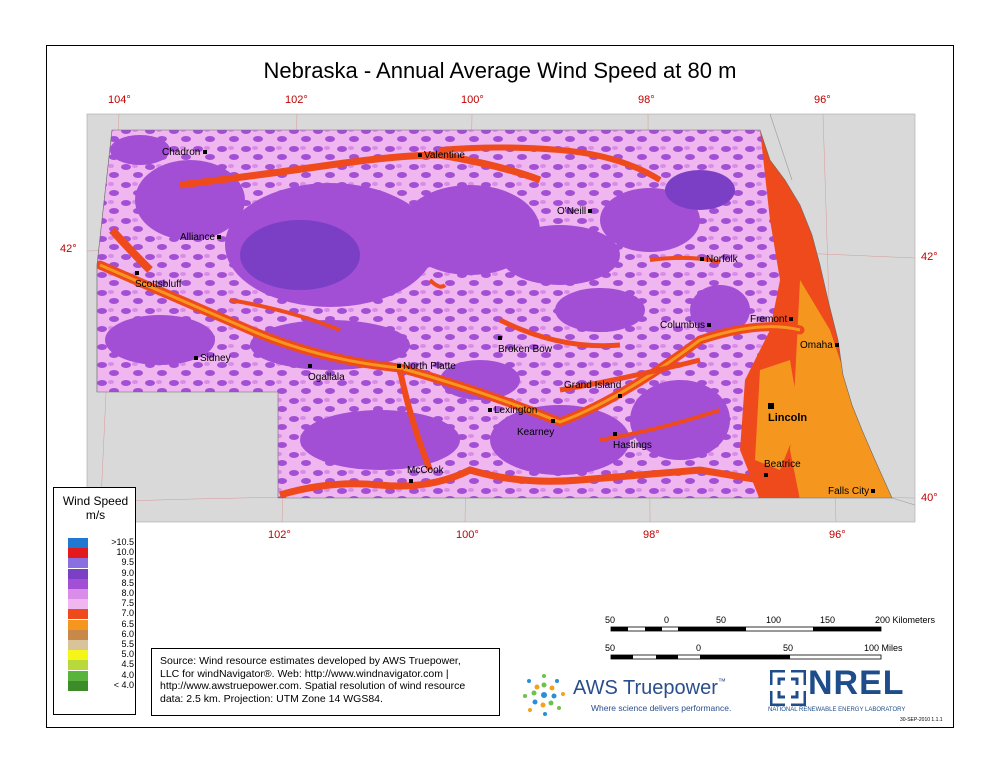 The height and width of the screenshot is (773, 1000). What do you see at coordinates (127, 644) in the screenshot?
I see `legend-label: 5.5` at bounding box center [127, 644].